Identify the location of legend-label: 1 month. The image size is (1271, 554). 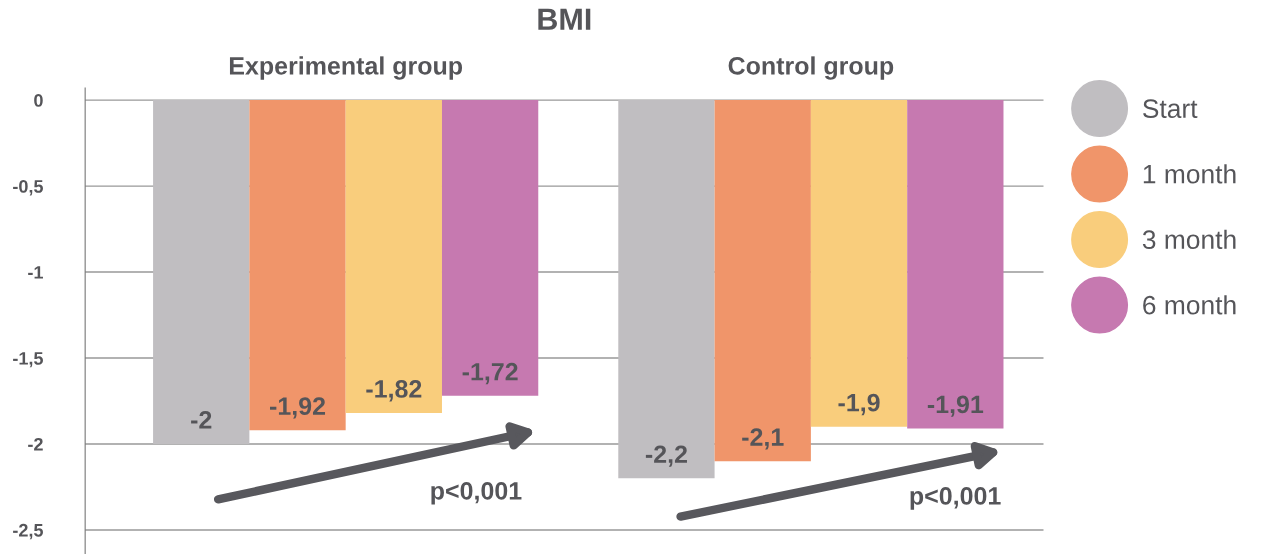
(1189, 174).